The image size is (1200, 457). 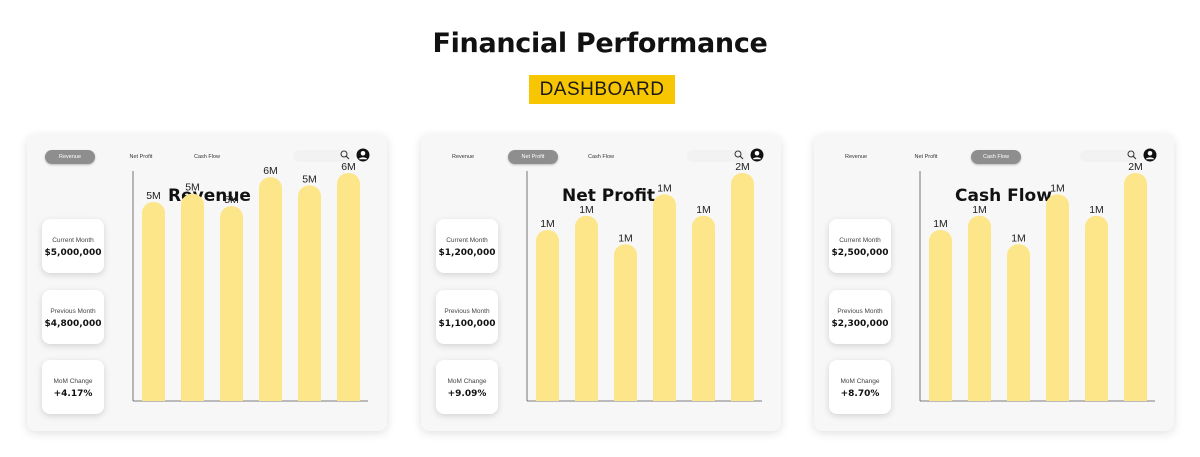 What do you see at coordinates (860, 394) in the screenshot?
I see `stat-value: +8.70%` at bounding box center [860, 394].